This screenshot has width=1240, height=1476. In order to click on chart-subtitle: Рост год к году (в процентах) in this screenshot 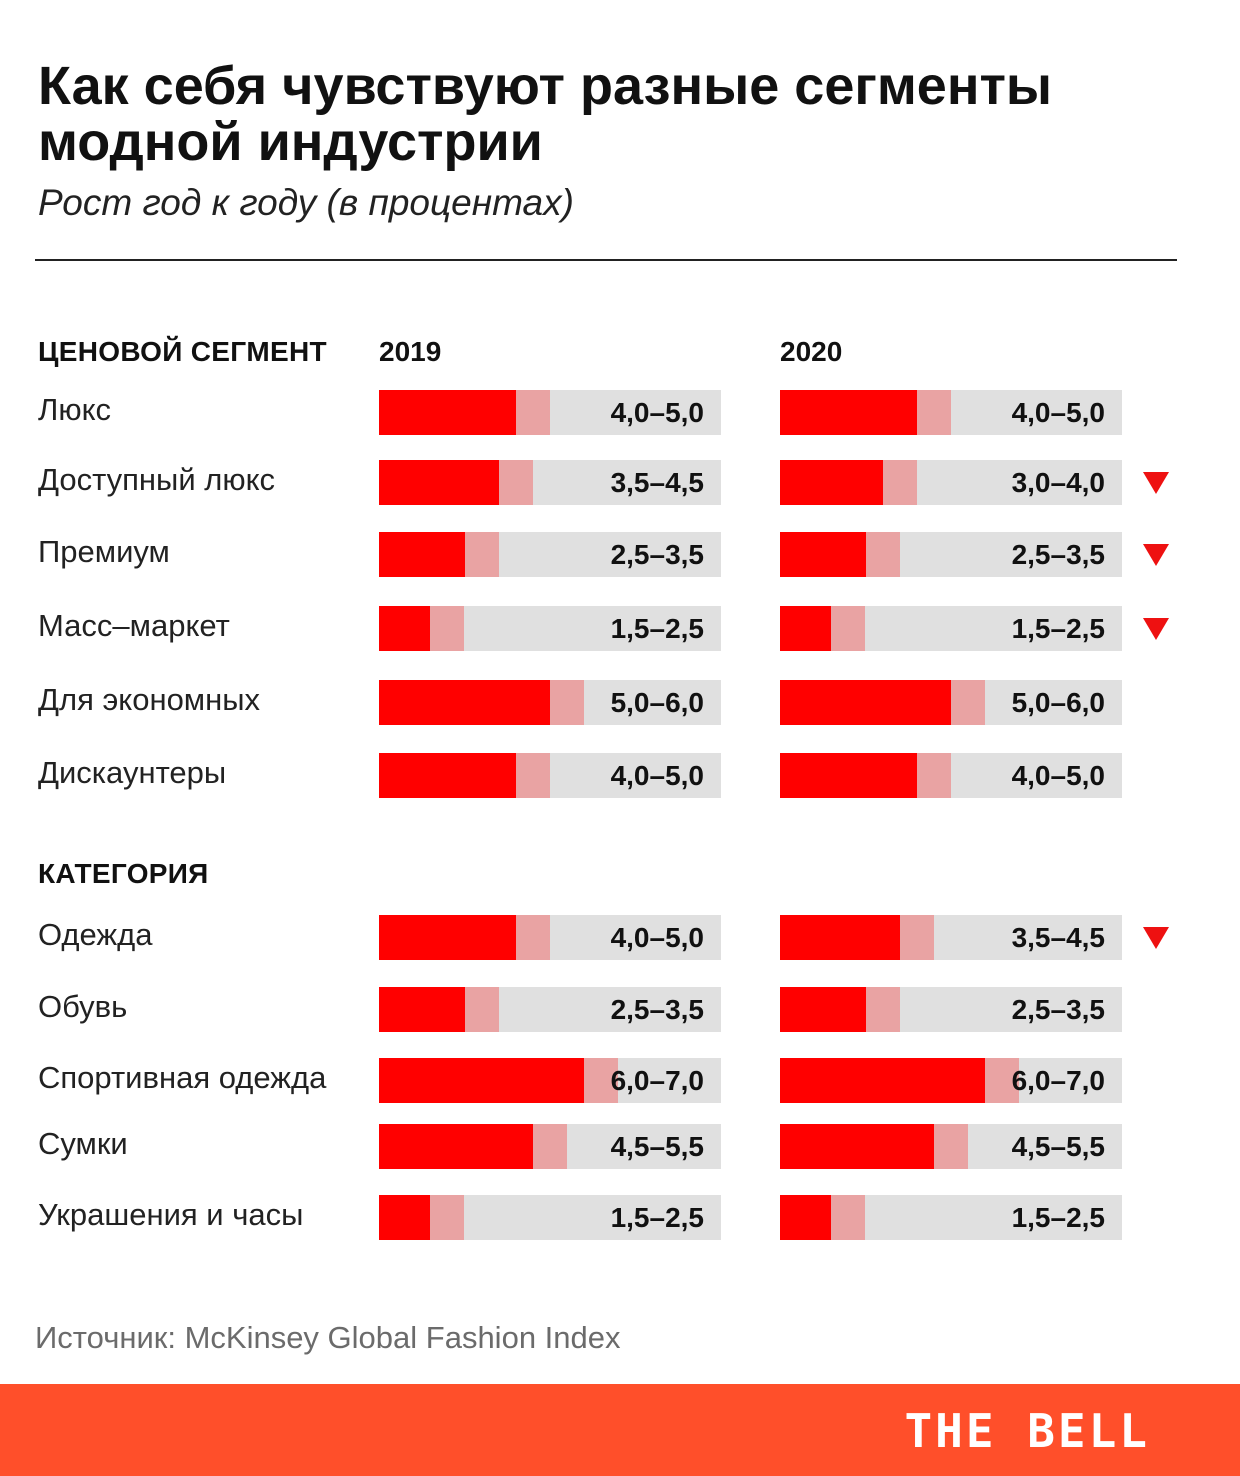, I will do `click(306, 202)`.